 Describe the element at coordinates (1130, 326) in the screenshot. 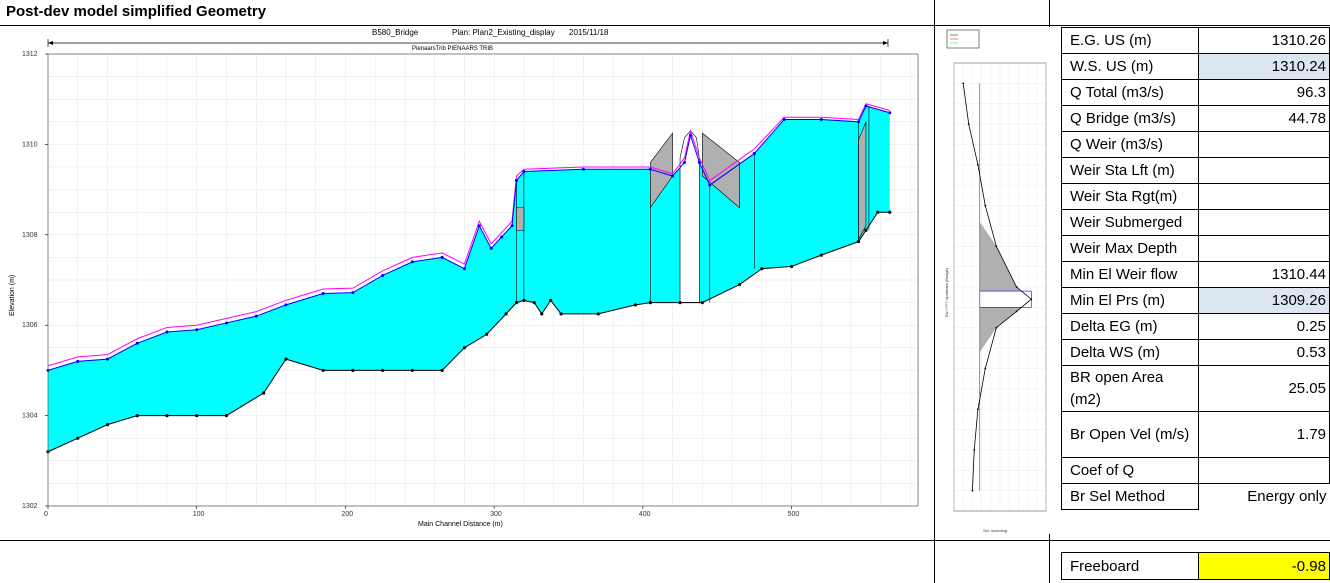

I see `stats-label: Delta EG (m)` at that location.